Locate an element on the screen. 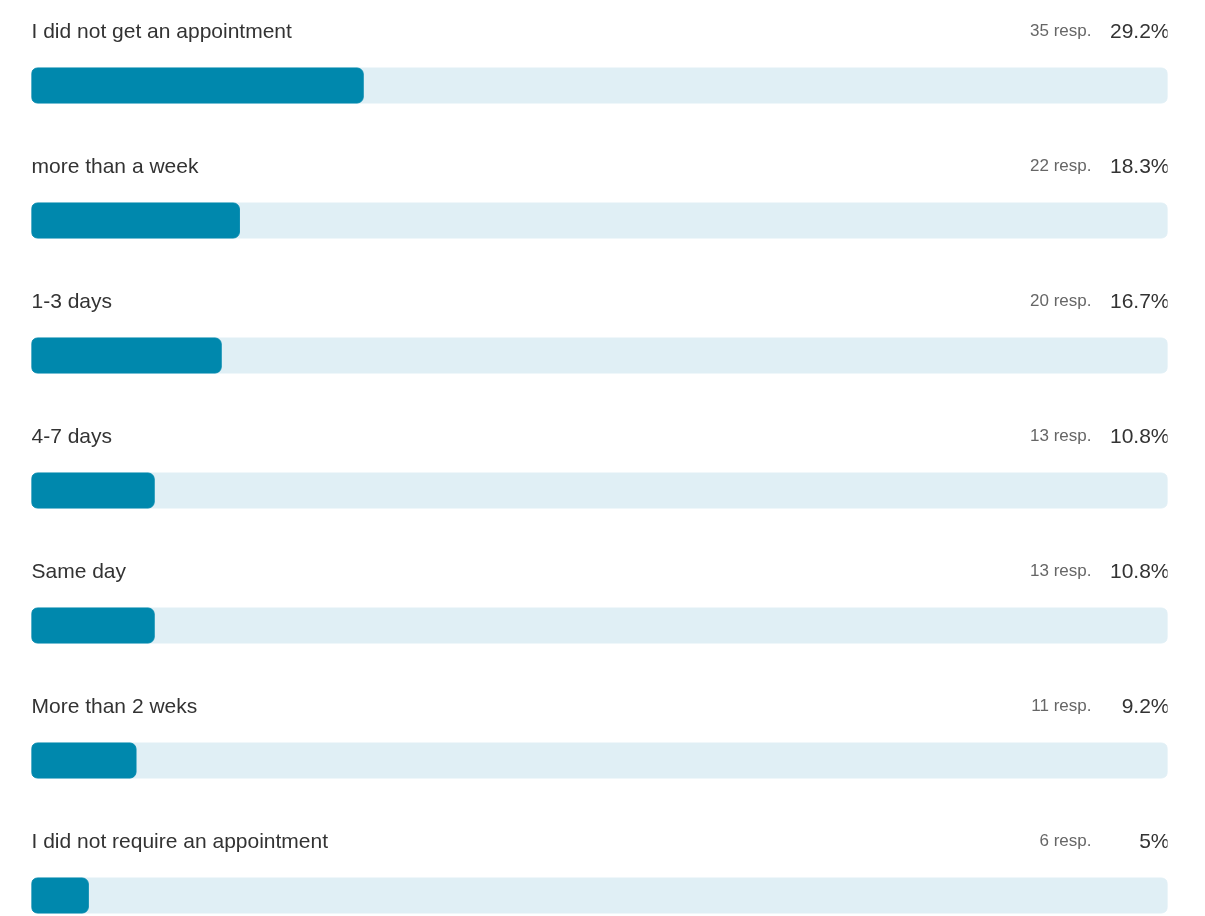  y-tick-label: I did not get an appointment is located at coordinates (162, 30).